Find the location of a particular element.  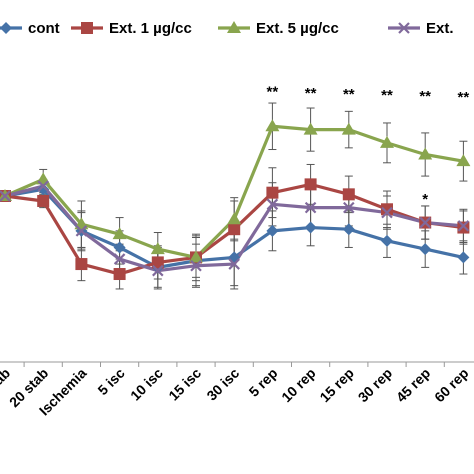

legend-item-ext: Ext. is located at coordinates (421, 28).